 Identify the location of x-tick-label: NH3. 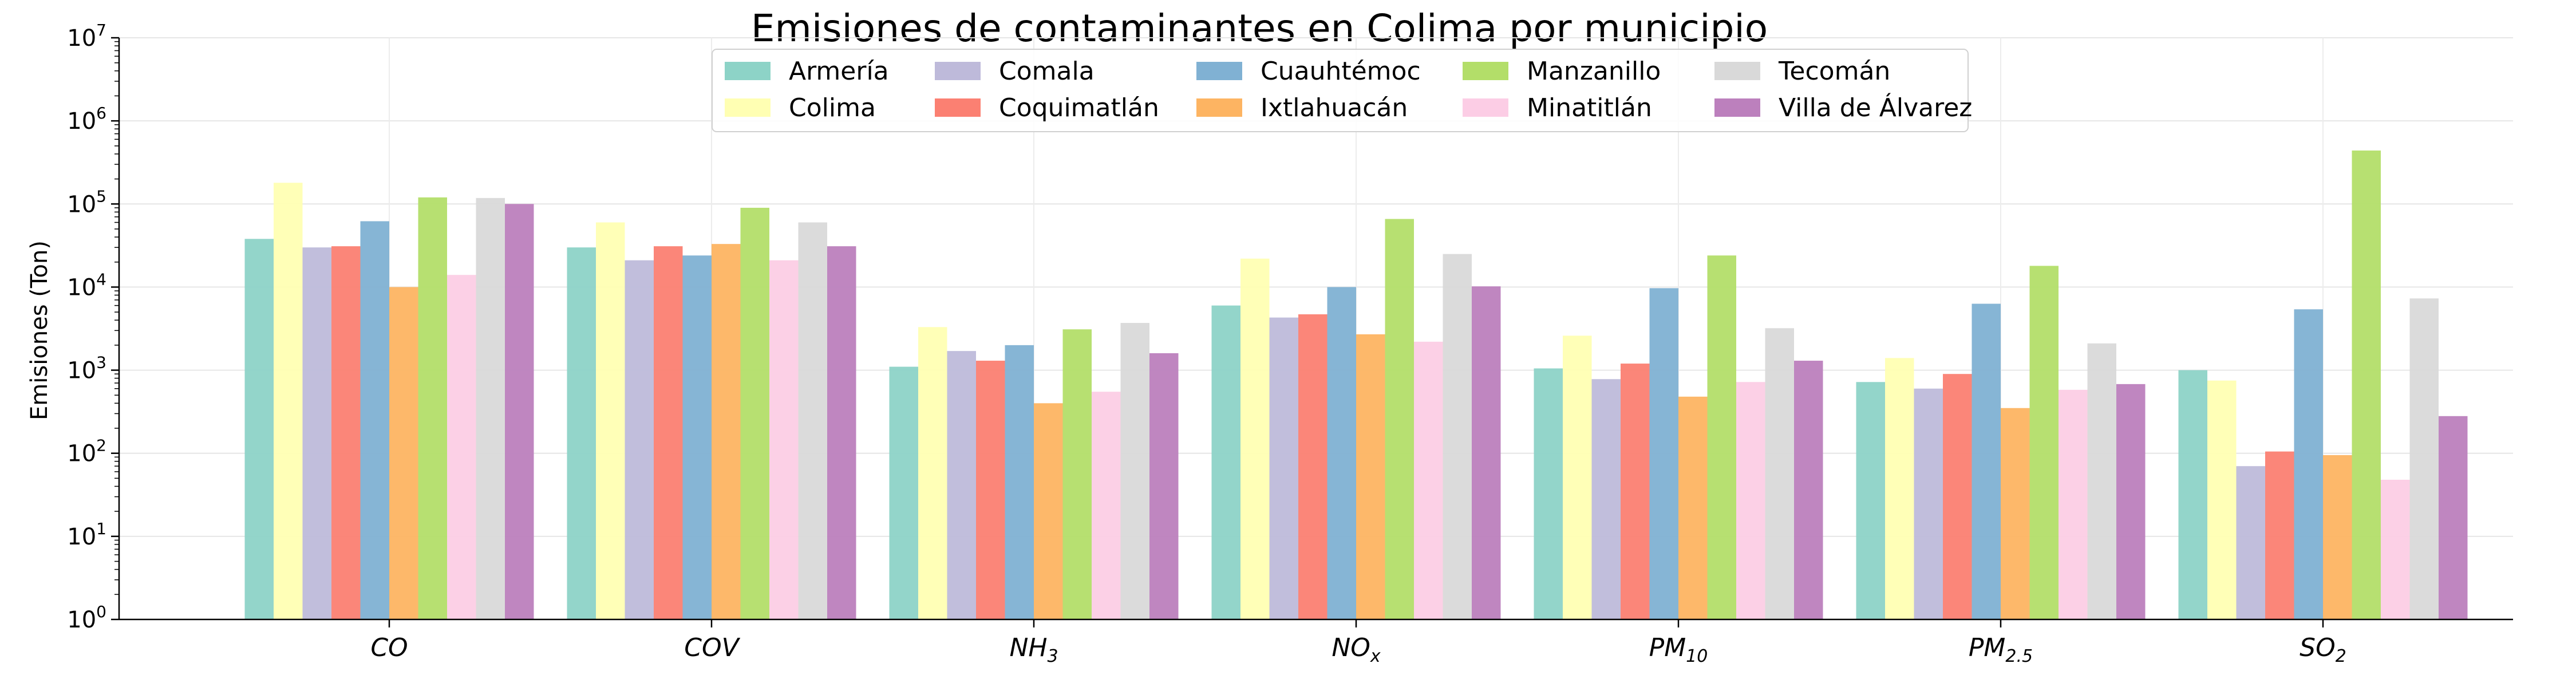
(1033, 649).